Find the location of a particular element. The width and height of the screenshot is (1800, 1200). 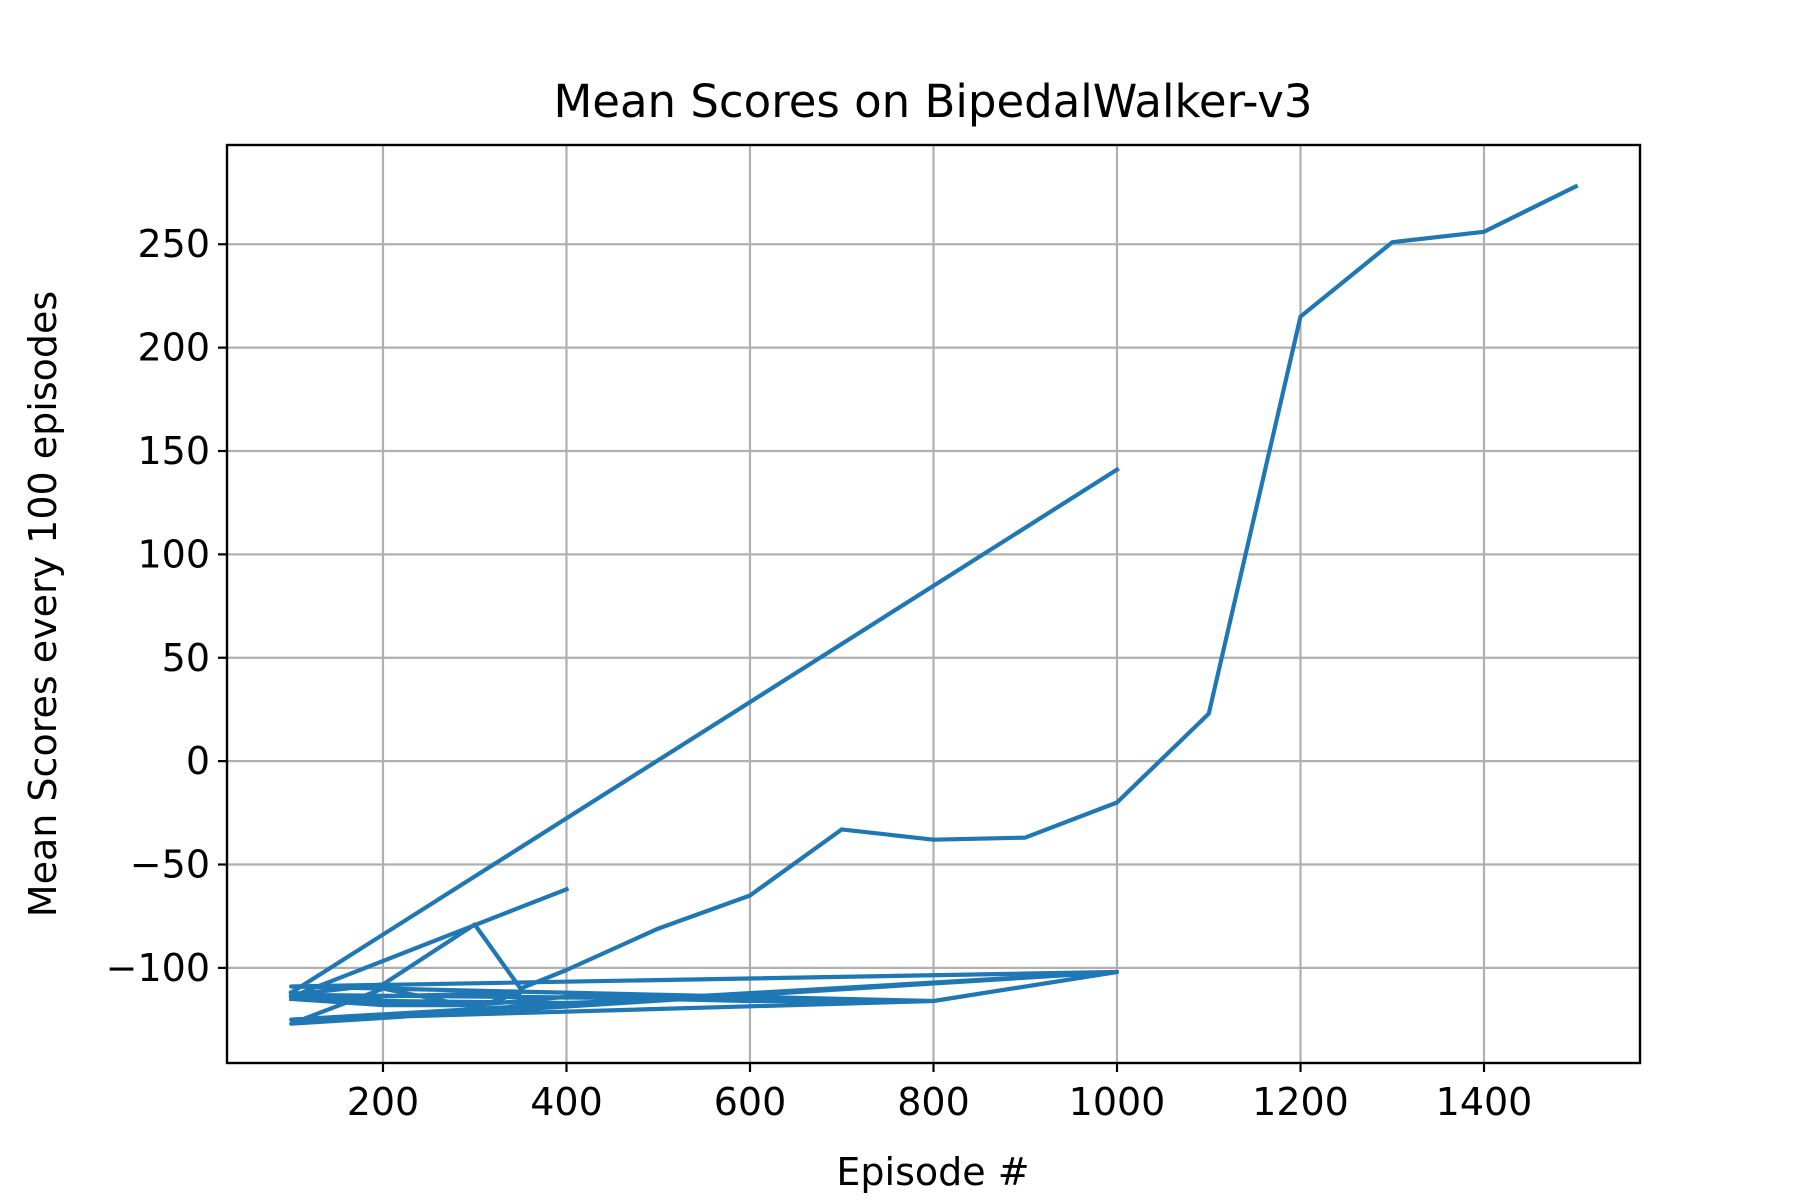

y-tick-label: 200 is located at coordinates (173, 348).